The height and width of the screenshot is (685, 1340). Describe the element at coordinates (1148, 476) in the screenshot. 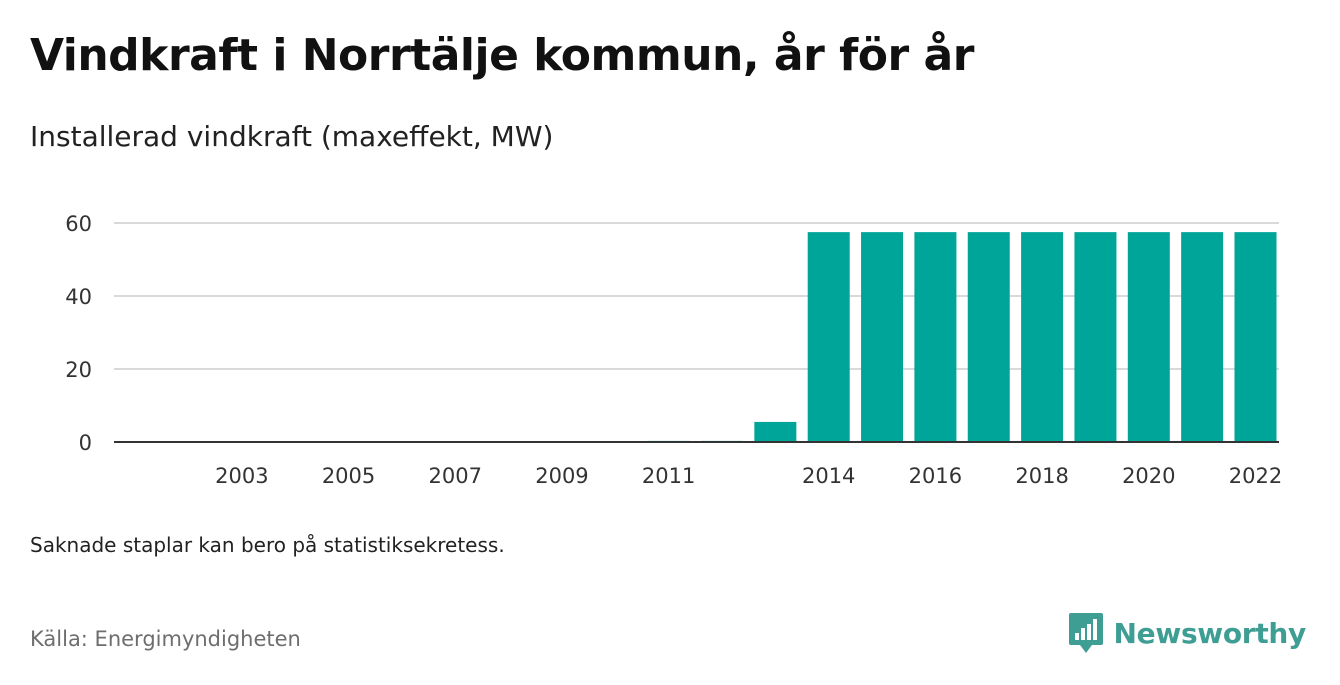

I see `x-tick-label: 2020` at that location.